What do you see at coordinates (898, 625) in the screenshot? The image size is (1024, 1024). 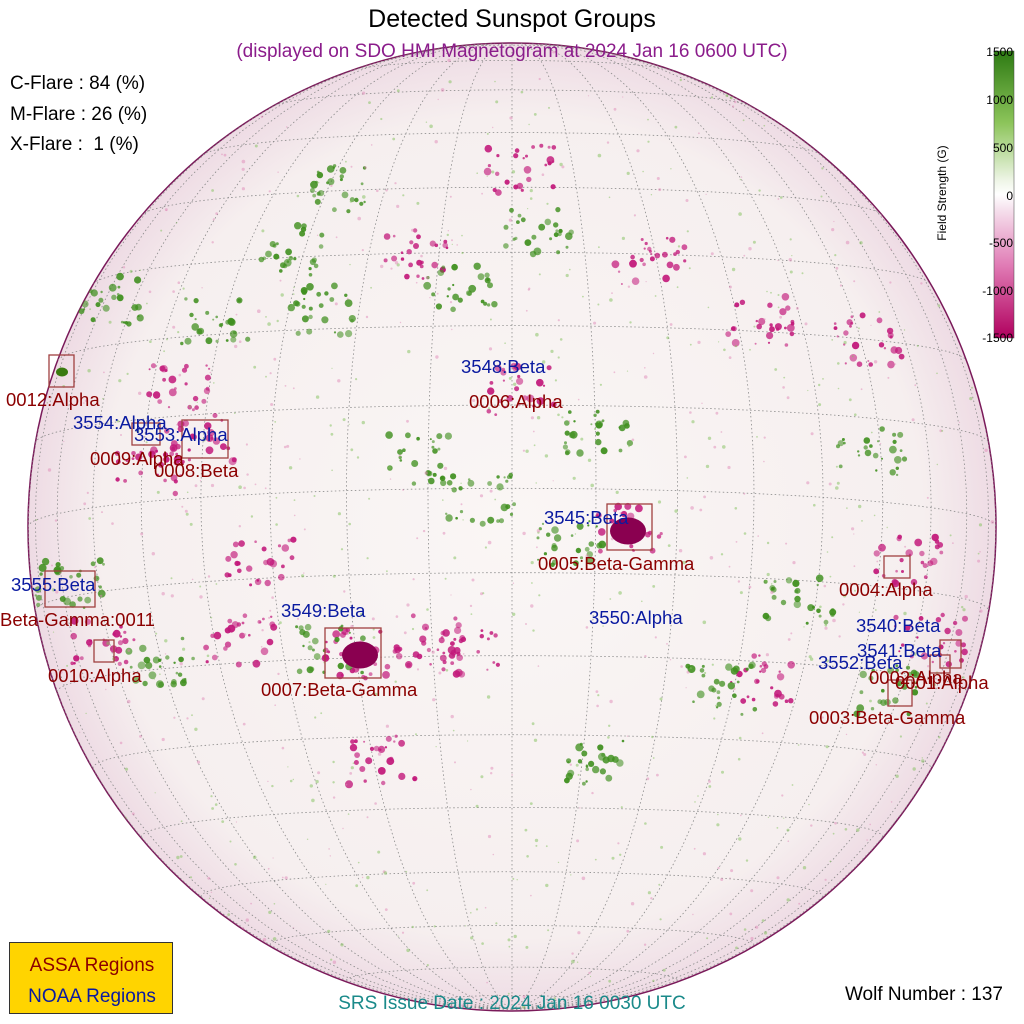 I see `noaa-region-label: 3540:Beta` at bounding box center [898, 625].